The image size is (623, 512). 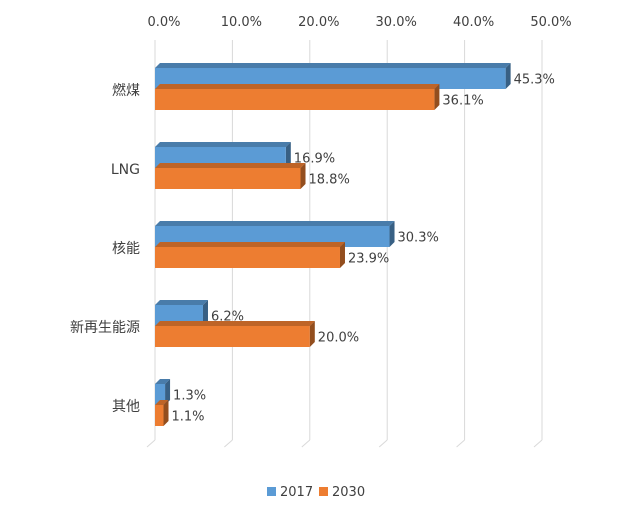 I want to click on data-label: 45.3%, so click(x=534, y=80).